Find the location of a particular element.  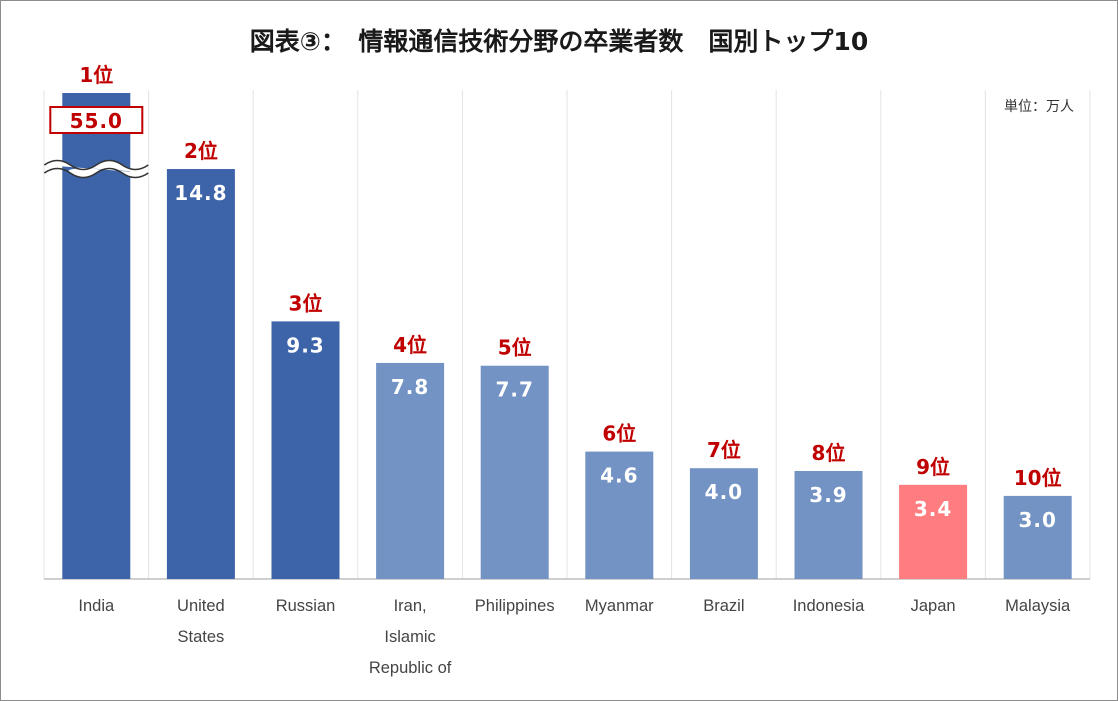

value-label: 3.0 is located at coordinates (1037, 520).